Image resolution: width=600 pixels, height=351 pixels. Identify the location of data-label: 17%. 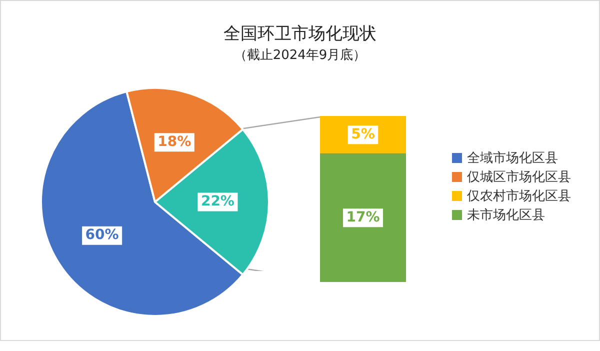
(363, 218).